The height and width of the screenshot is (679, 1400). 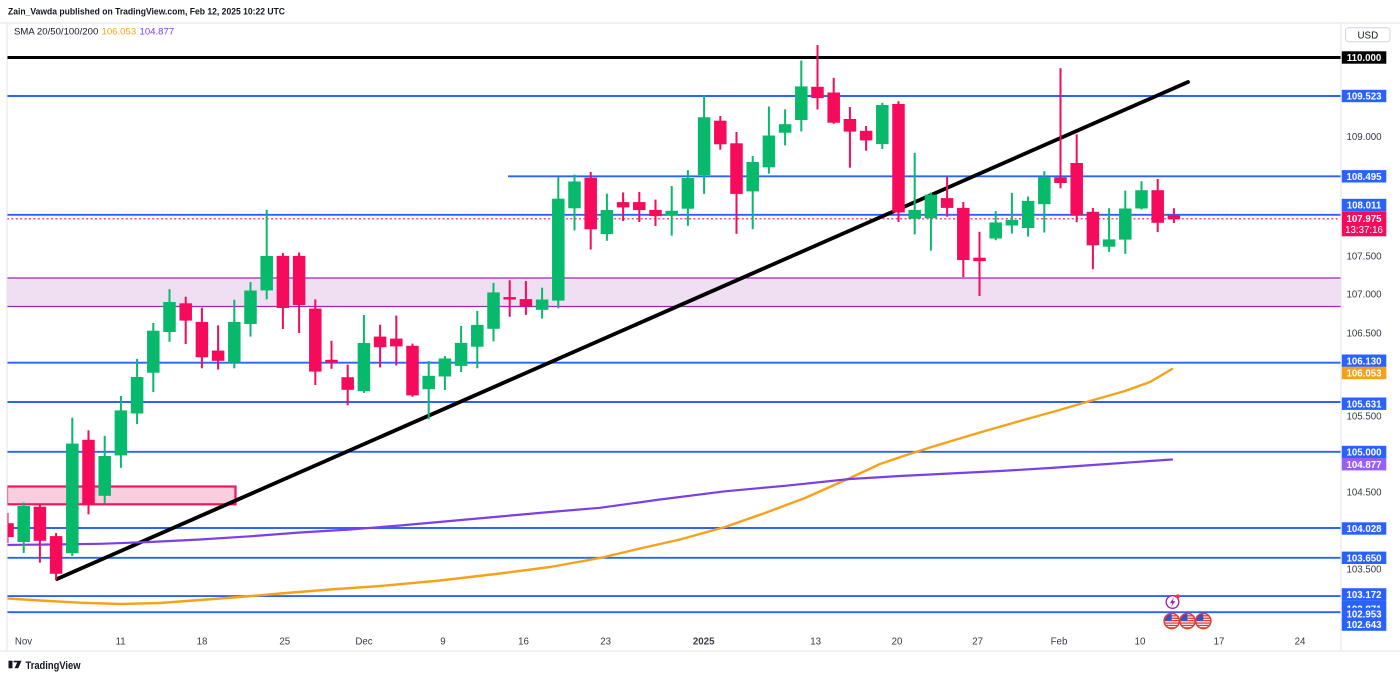 I want to click on svg-text: Dec, so click(x=363, y=642).